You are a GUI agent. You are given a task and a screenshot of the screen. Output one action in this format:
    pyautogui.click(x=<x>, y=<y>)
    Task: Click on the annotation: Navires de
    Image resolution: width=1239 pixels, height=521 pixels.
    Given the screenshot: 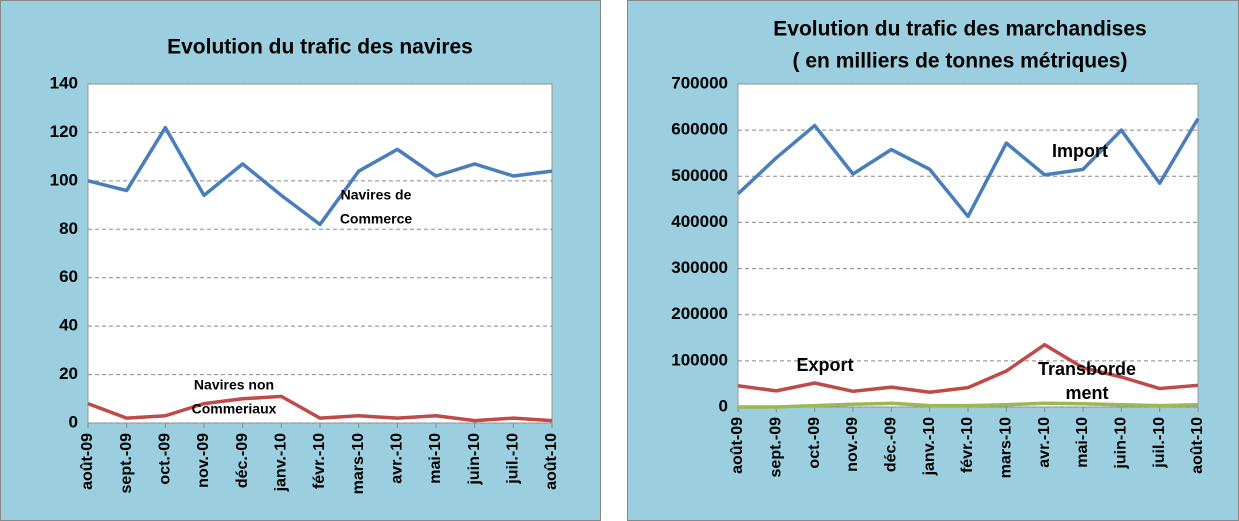 What is the action you would take?
    pyautogui.click(x=376, y=195)
    